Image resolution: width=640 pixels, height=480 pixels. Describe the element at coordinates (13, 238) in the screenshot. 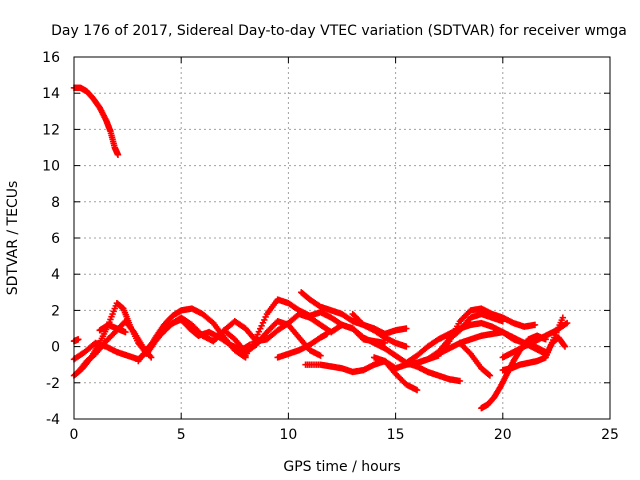

I see `y-axis-label: SDTVAR / TECUs` at that location.